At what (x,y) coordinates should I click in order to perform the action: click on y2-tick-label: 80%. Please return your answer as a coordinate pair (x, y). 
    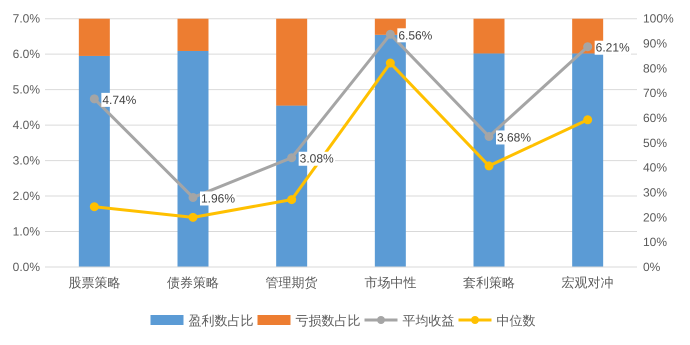
    Looking at the image, I should click on (655, 68).